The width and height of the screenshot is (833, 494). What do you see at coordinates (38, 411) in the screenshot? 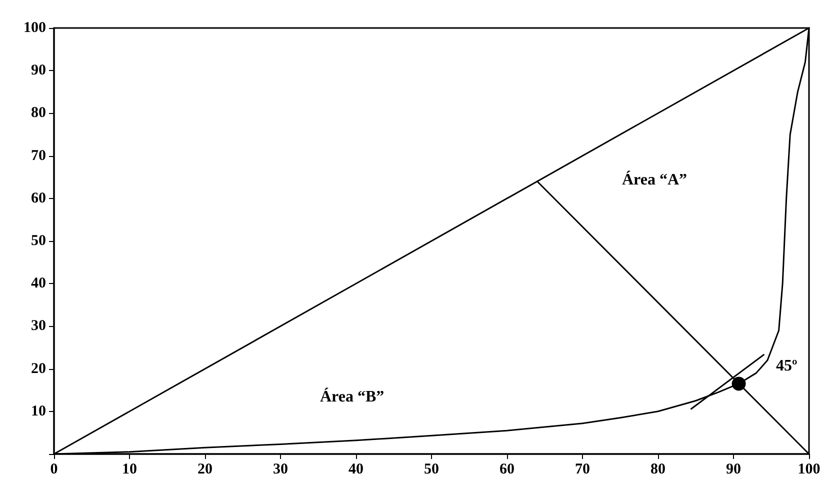
I see `y-tick-label: 10` at bounding box center [38, 411].